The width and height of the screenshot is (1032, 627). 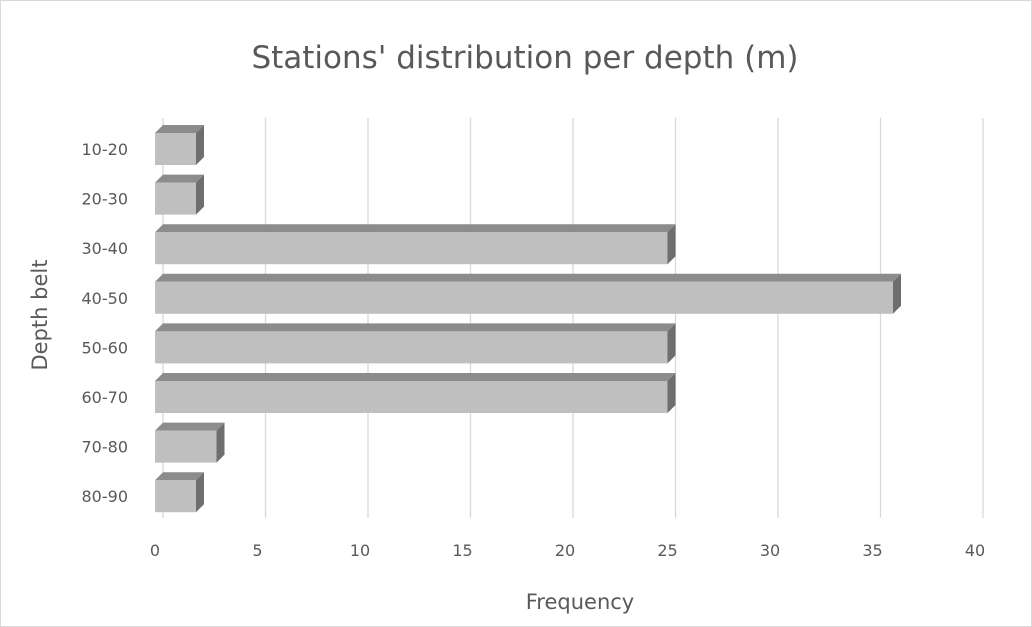 I want to click on y-axis-title: Depth belt, so click(x=40, y=315).